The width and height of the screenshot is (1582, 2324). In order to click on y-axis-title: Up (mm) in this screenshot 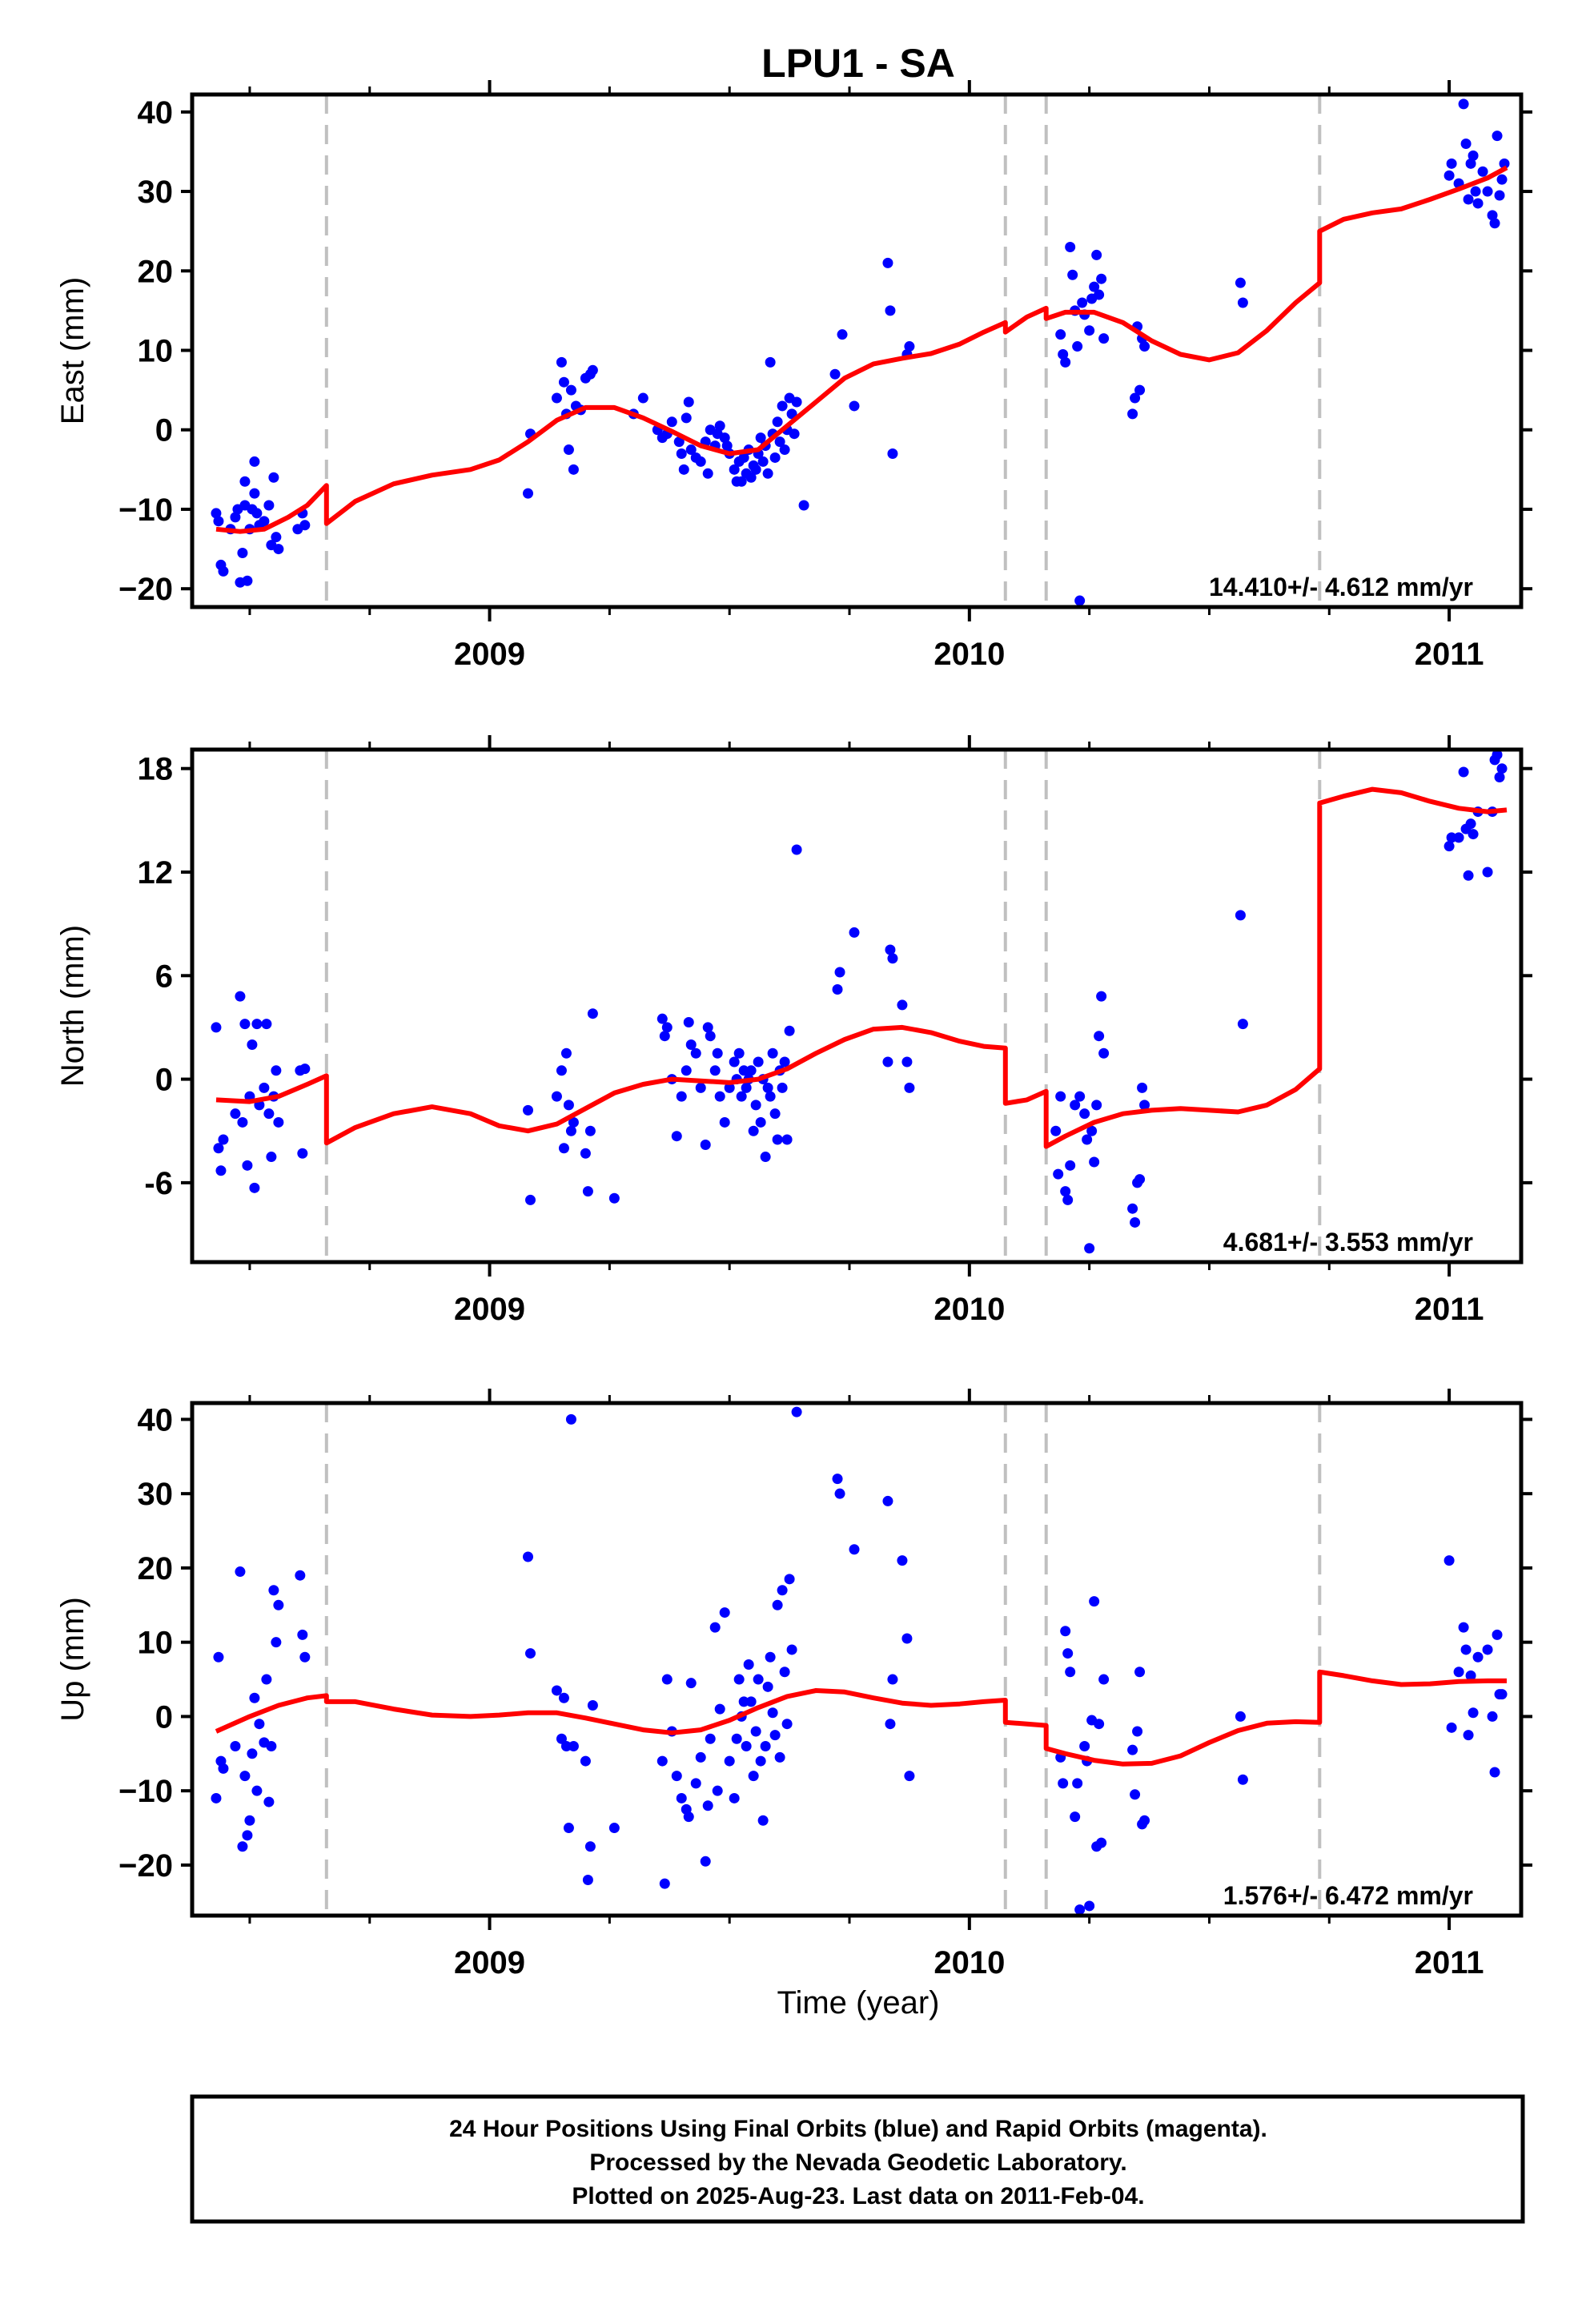, I will do `click(72, 1659)`.